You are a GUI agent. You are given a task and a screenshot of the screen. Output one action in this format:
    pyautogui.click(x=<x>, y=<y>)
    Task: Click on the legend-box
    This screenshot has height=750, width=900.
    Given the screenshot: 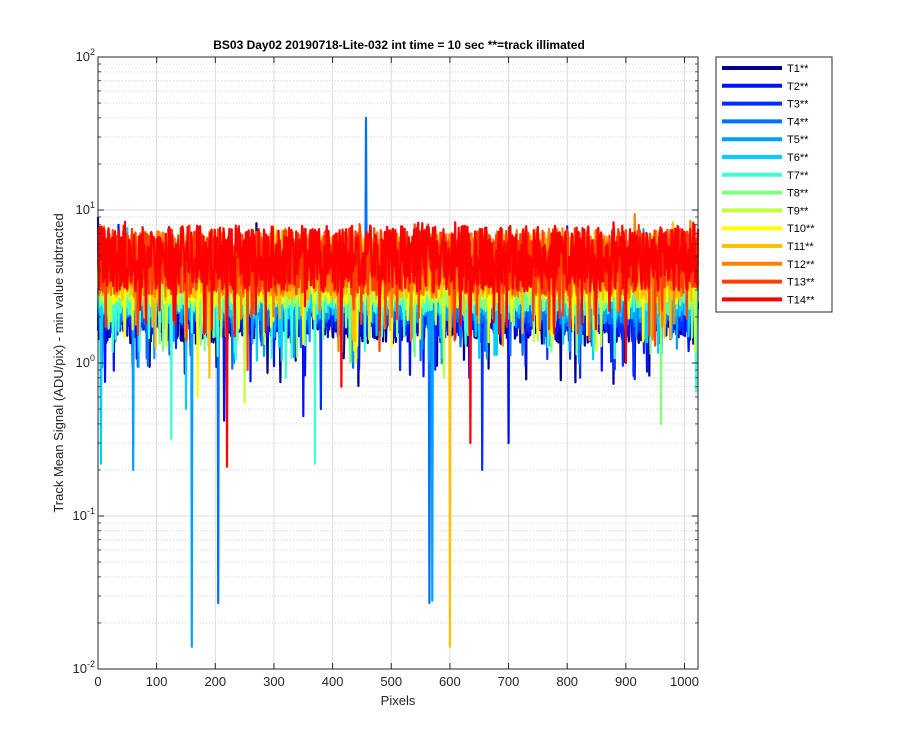 What is the action you would take?
    pyautogui.click(x=774, y=184)
    